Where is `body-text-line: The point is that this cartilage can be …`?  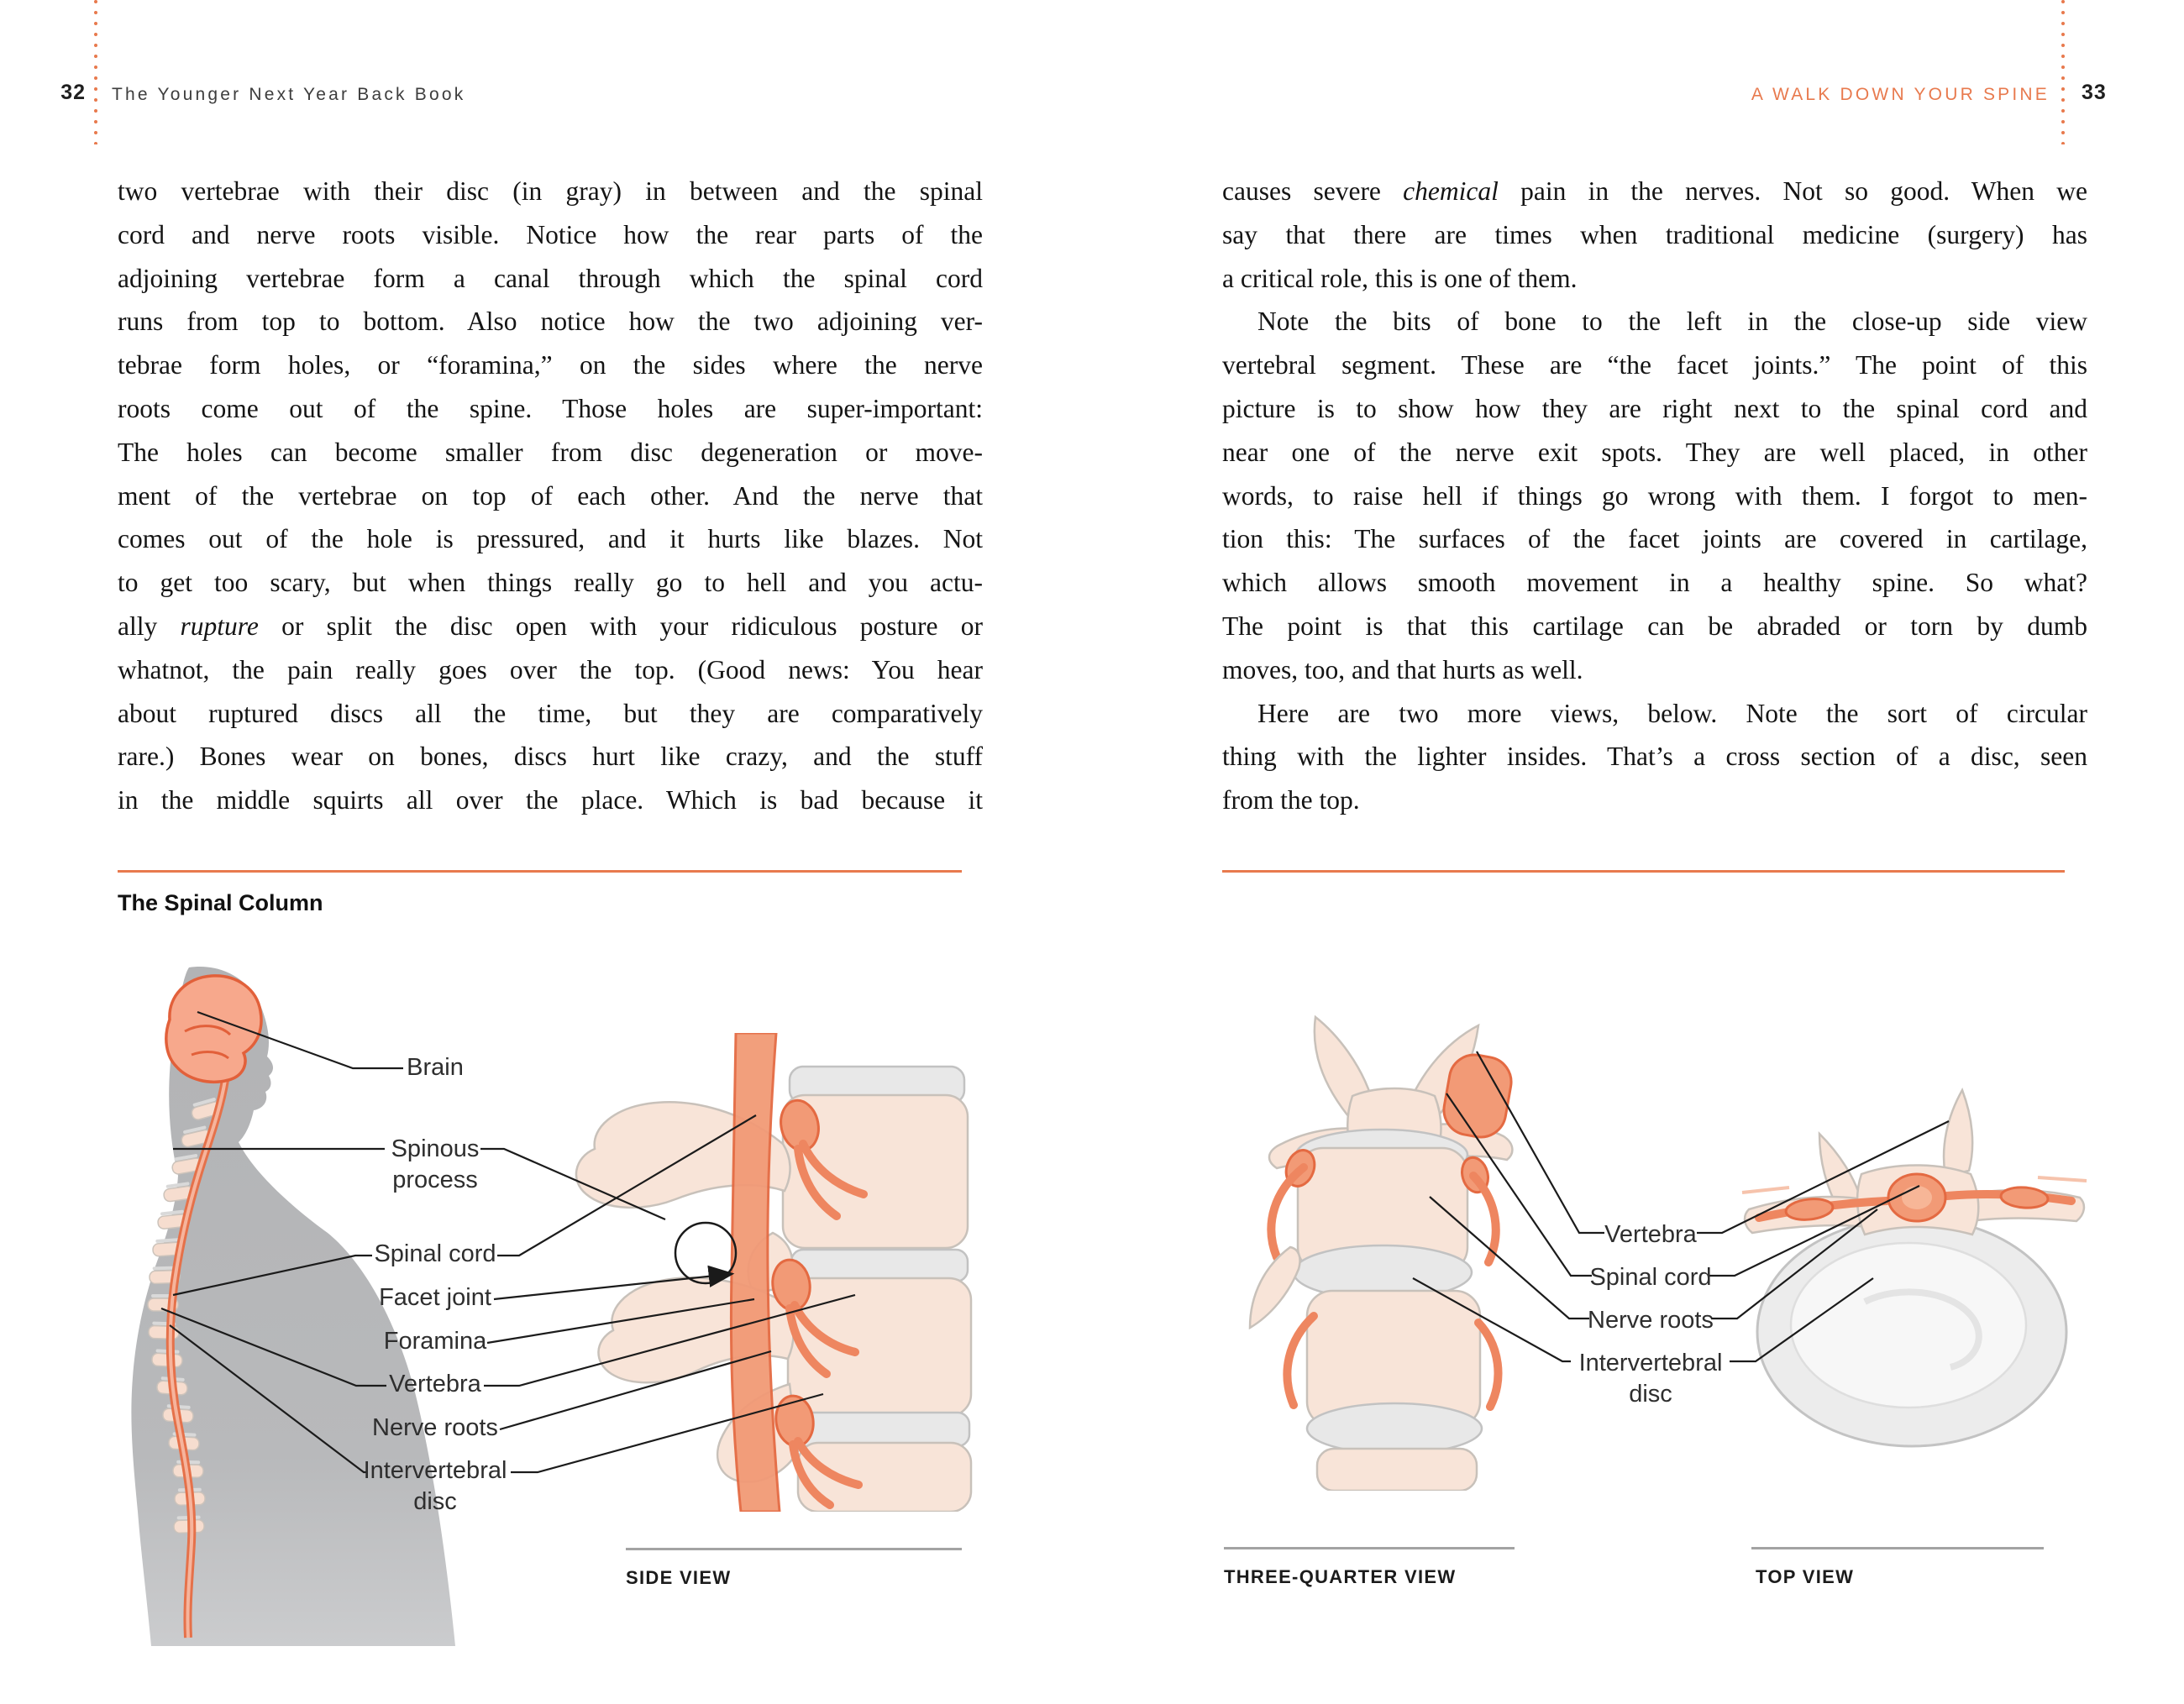 body-text-line: The point is that this cartilage can be … is located at coordinates (1654, 626).